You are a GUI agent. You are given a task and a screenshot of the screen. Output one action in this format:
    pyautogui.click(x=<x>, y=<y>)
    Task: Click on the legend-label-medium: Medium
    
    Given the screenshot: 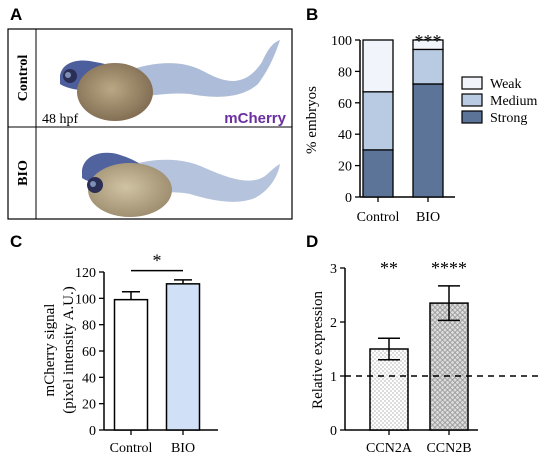 What is the action you would take?
    pyautogui.click(x=514, y=101)
    